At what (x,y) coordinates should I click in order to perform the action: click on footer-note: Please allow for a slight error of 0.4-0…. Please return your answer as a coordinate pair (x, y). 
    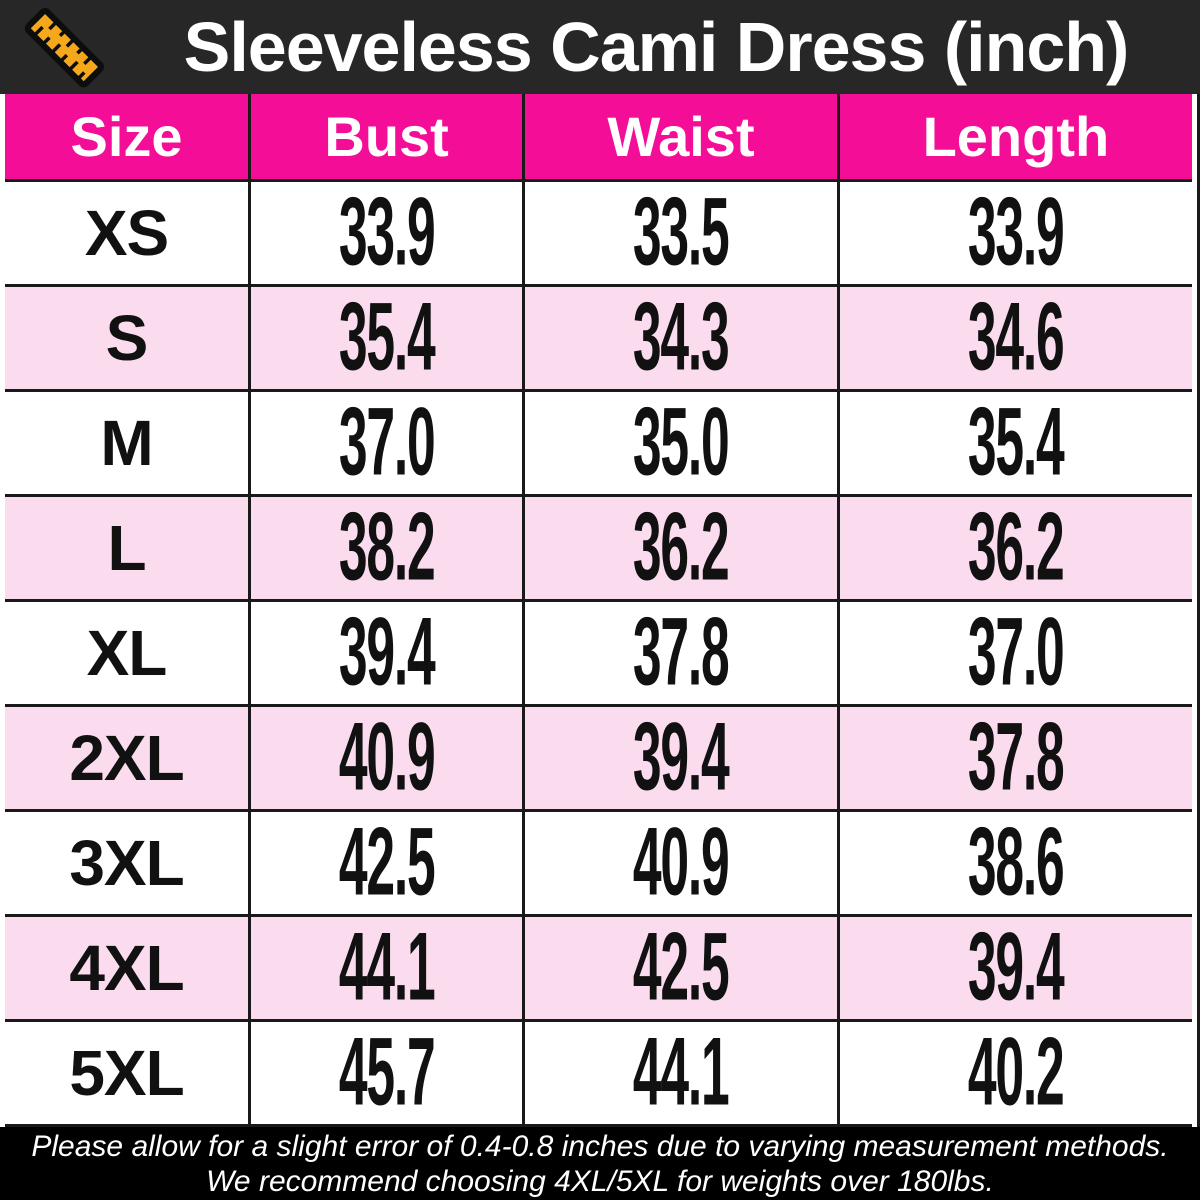
    Looking at the image, I should click on (600, 1163).